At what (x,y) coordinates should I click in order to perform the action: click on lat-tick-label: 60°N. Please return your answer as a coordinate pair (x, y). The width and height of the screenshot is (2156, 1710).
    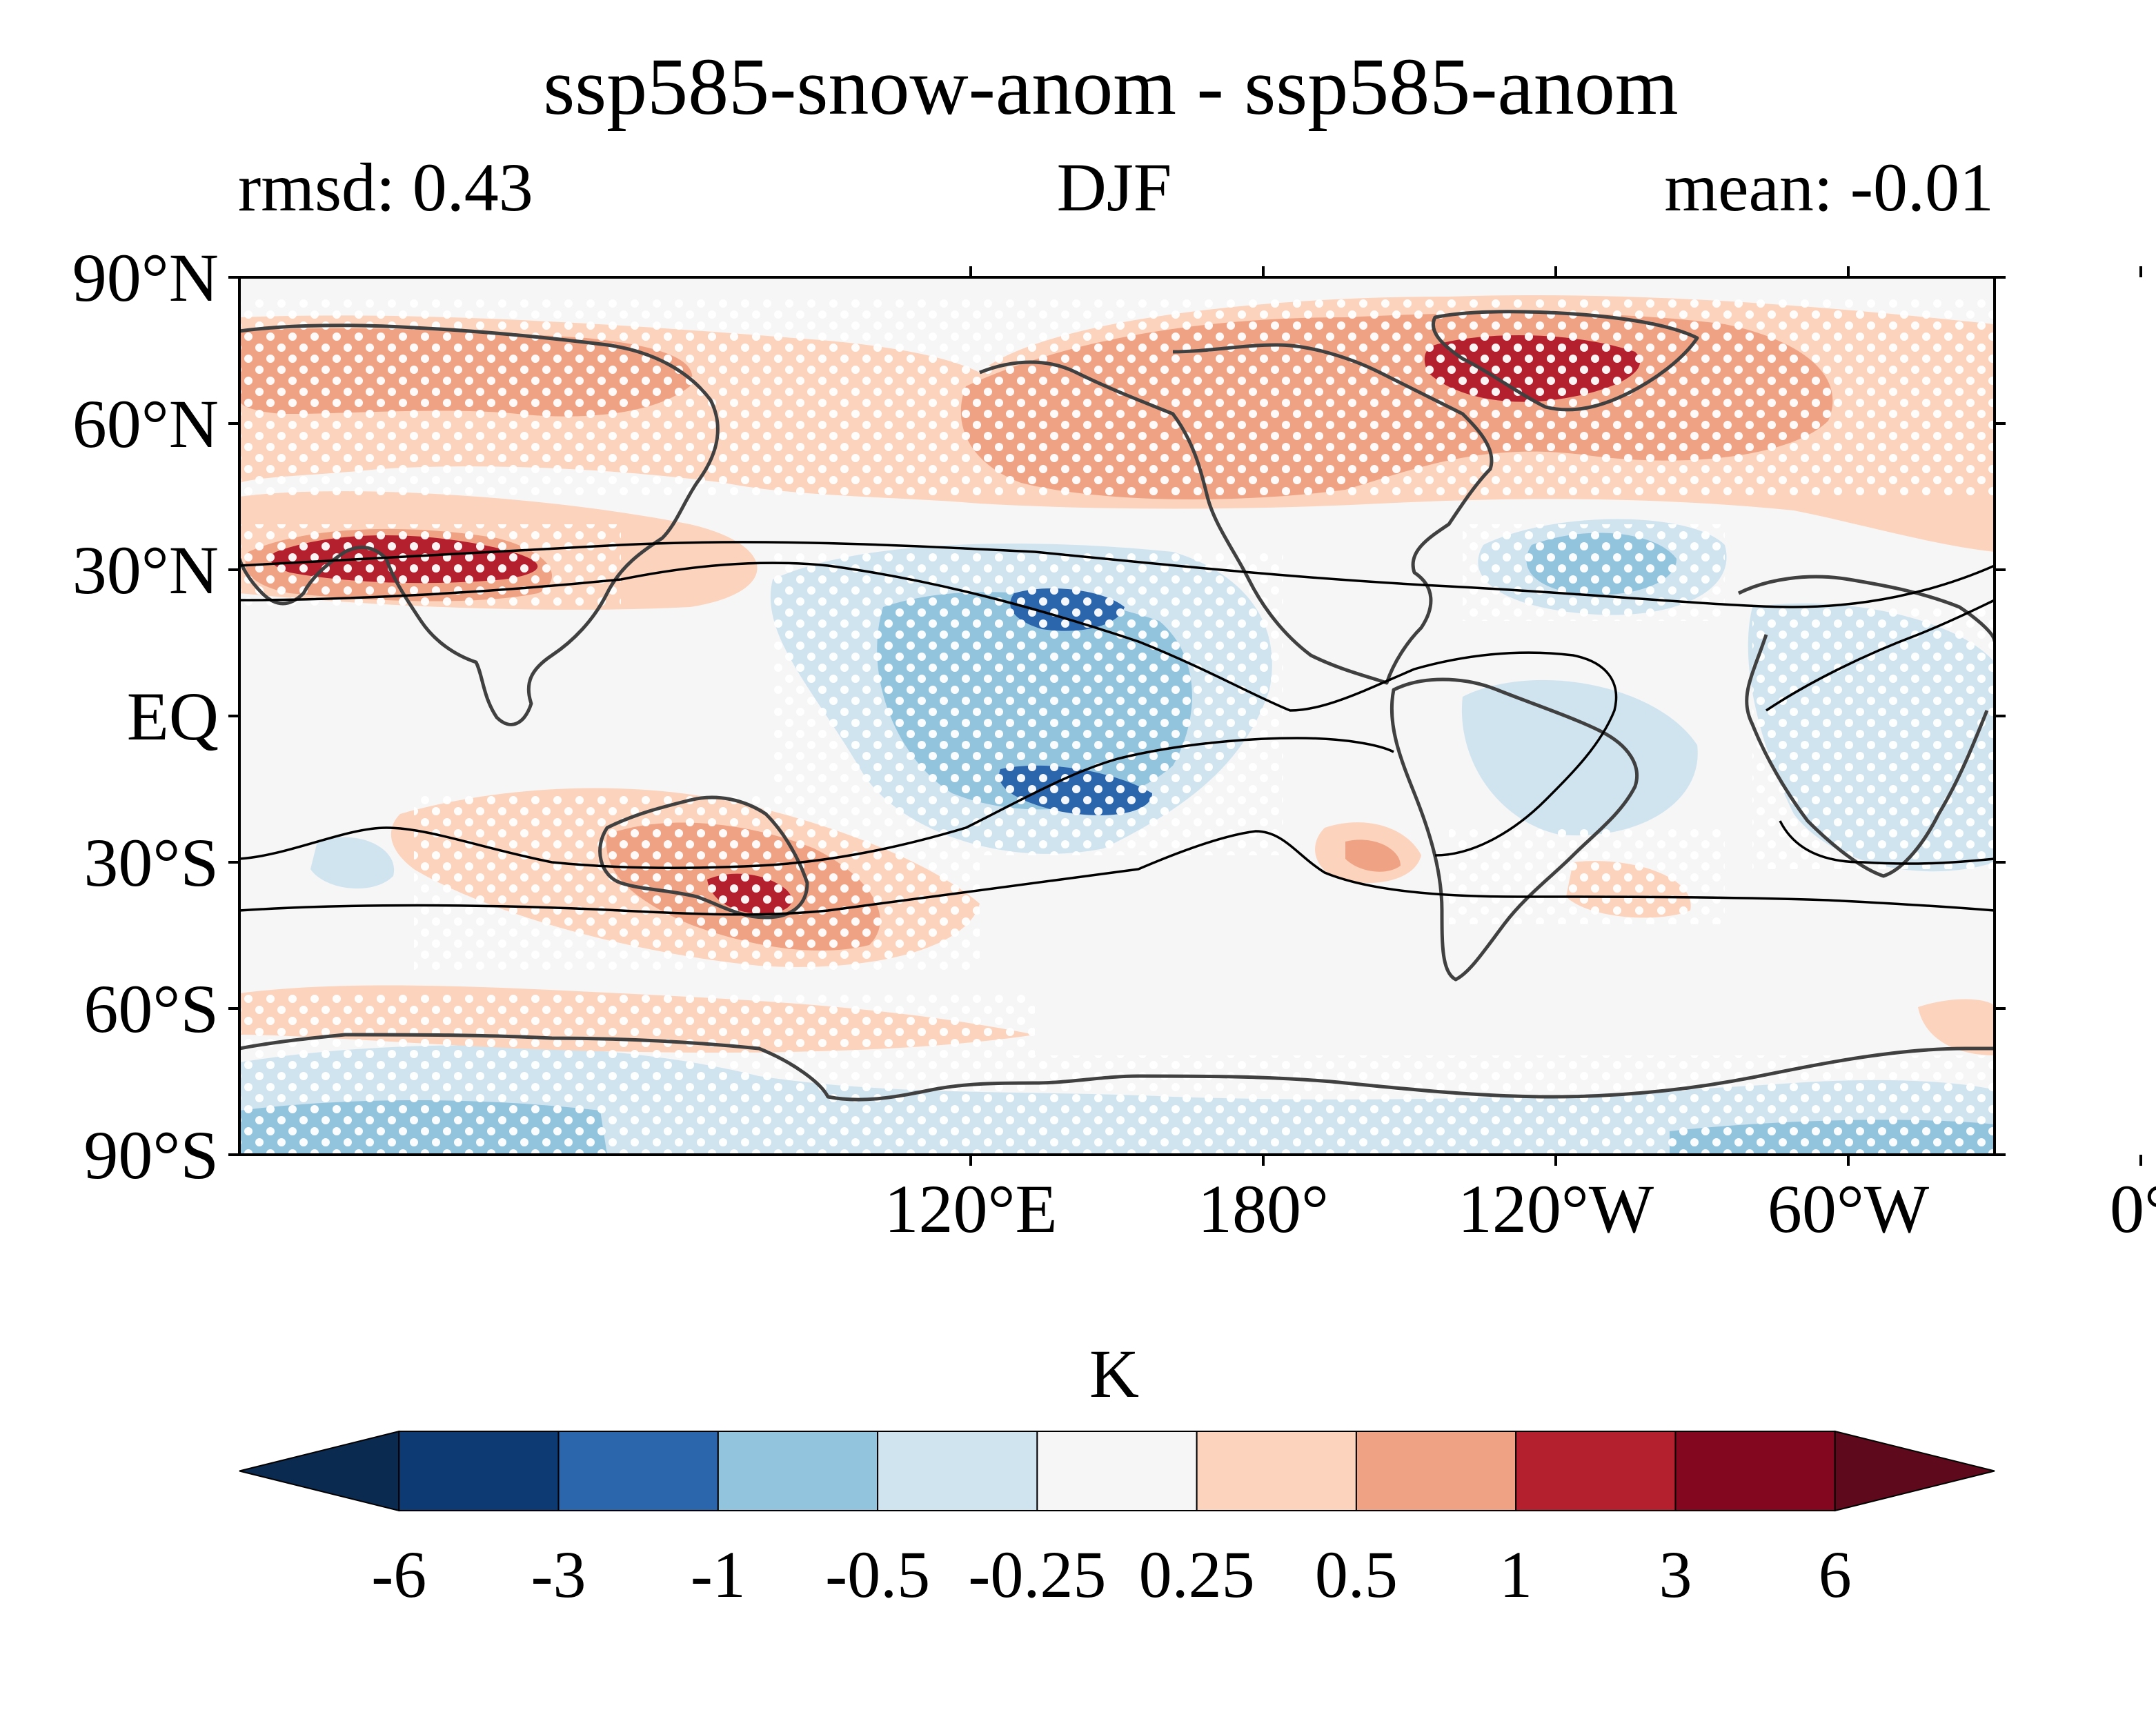
    Looking at the image, I should click on (145, 424).